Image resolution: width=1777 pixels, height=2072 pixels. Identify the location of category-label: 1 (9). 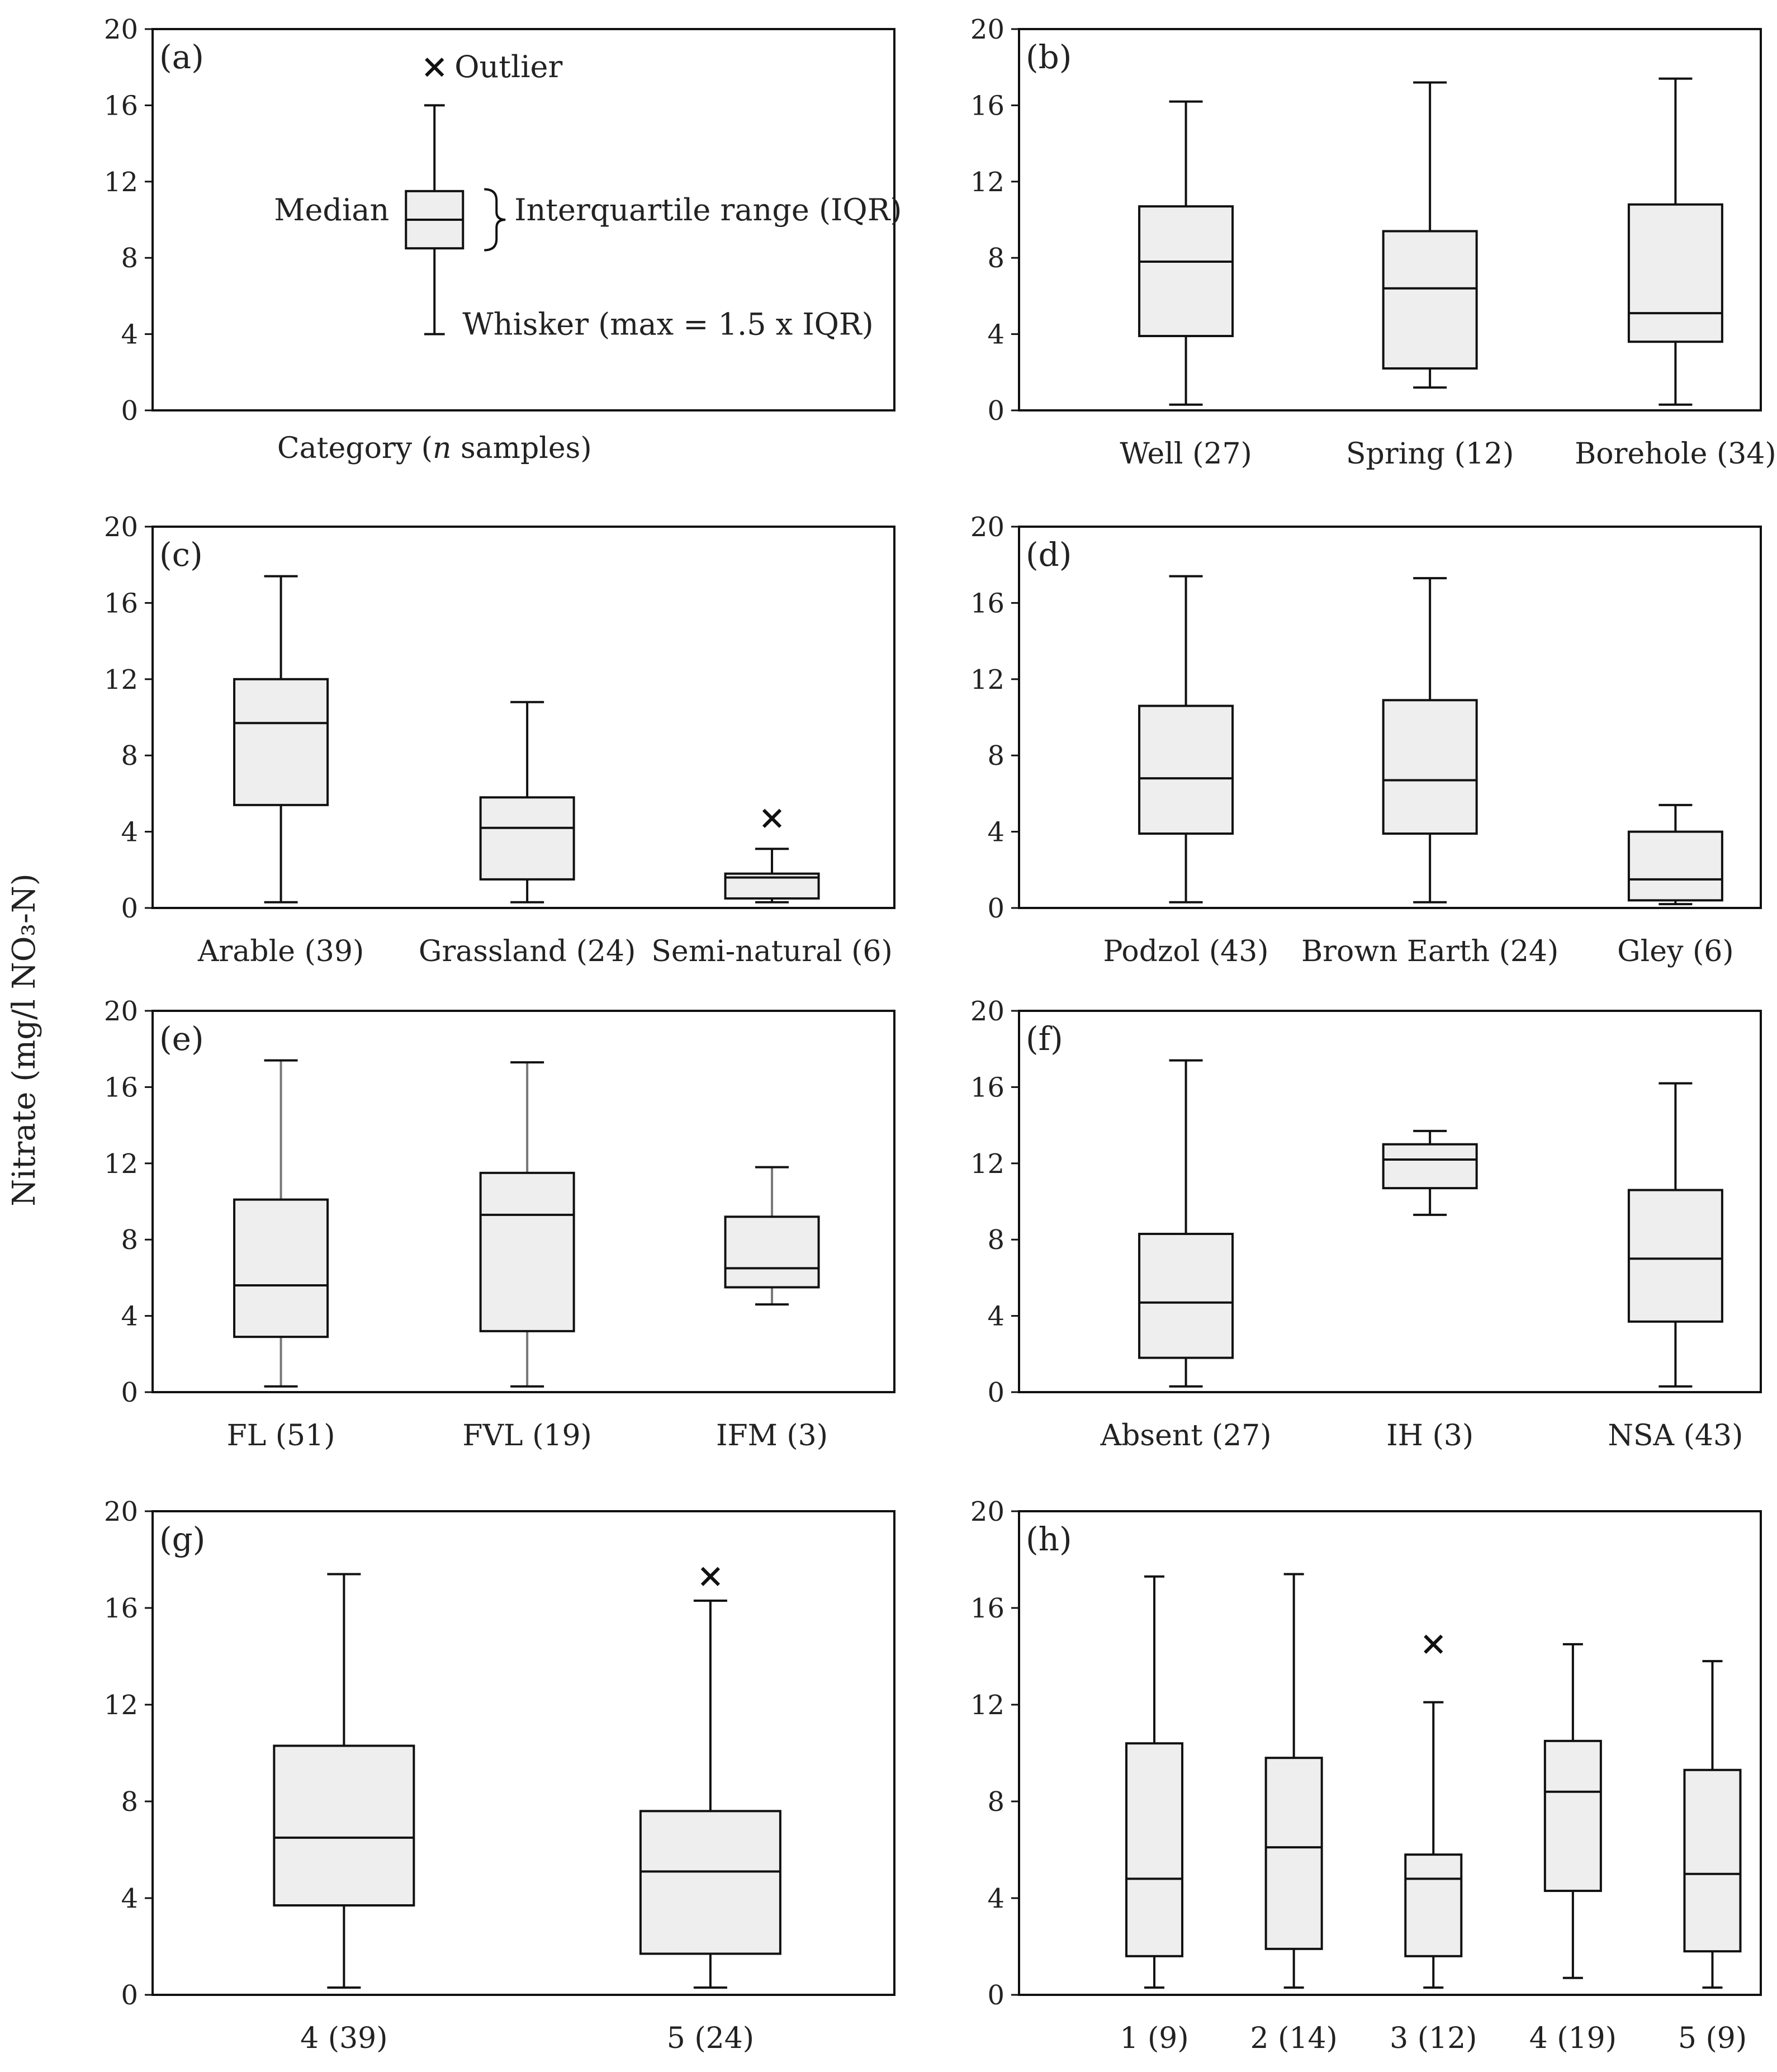
(1154, 2038).